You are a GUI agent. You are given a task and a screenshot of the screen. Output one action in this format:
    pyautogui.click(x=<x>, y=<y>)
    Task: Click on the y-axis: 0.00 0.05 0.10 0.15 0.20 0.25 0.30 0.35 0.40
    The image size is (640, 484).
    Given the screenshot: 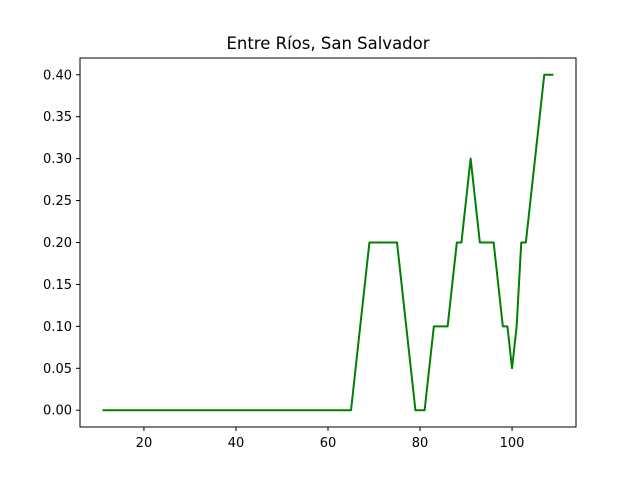 What is the action you would take?
    pyautogui.click(x=61, y=243)
    